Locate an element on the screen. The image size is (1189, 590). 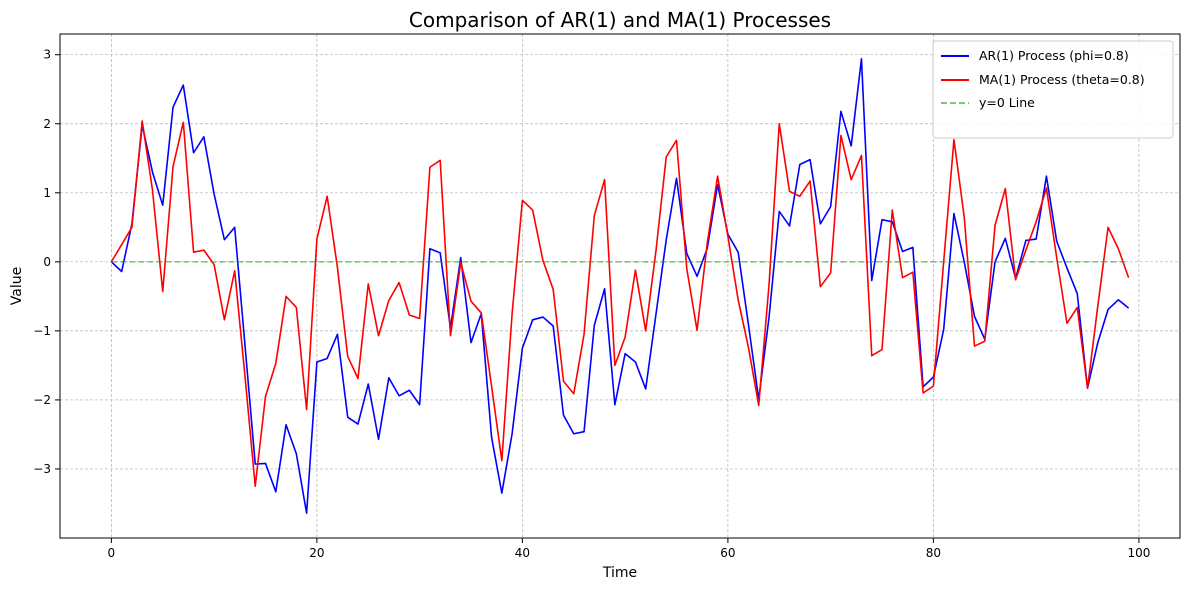
y-tick-label: −1 is located at coordinates (42, 331).